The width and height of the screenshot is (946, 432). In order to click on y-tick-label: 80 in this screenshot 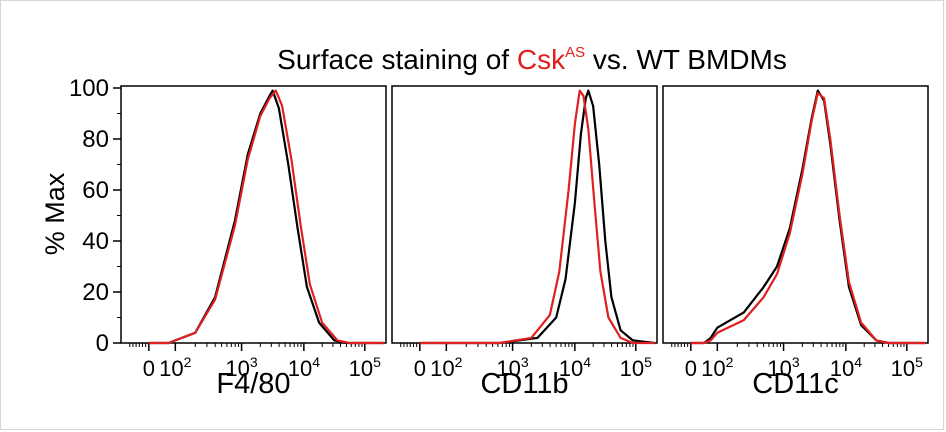, I will do `click(95, 139)`.